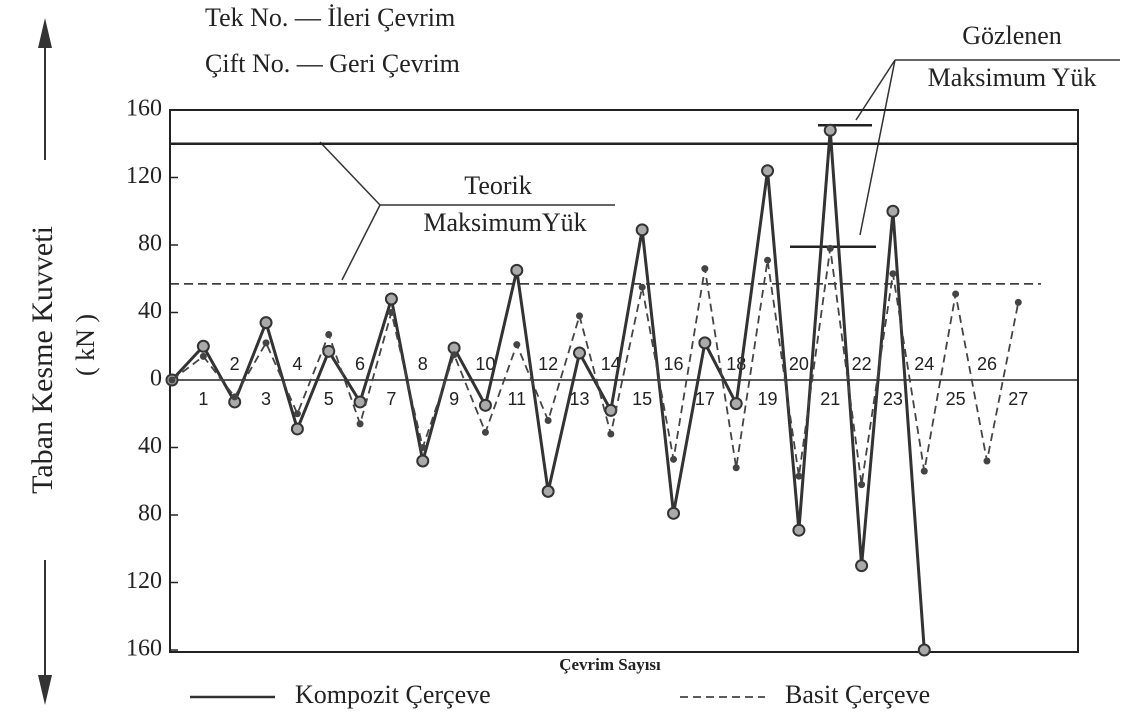  What do you see at coordinates (1012, 77) in the screenshot?
I see `annotation: Maksimum Yük` at bounding box center [1012, 77].